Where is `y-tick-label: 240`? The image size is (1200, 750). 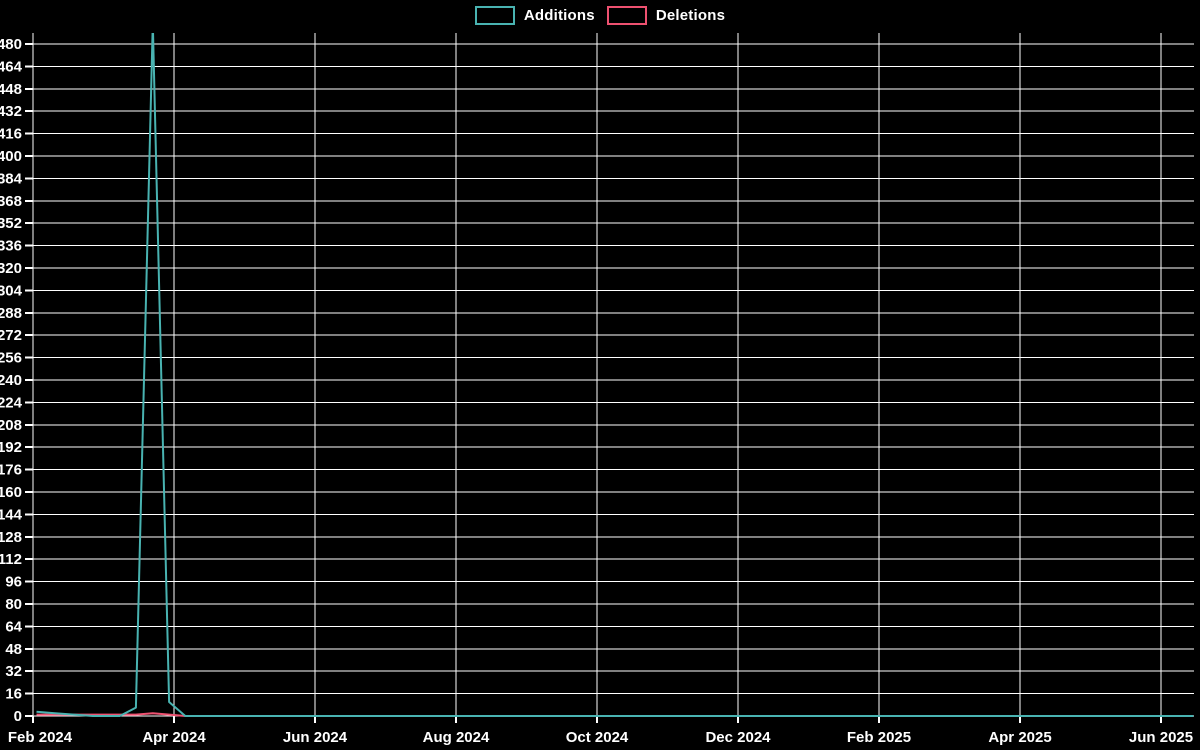 y-tick-label: 240 is located at coordinates (11, 380).